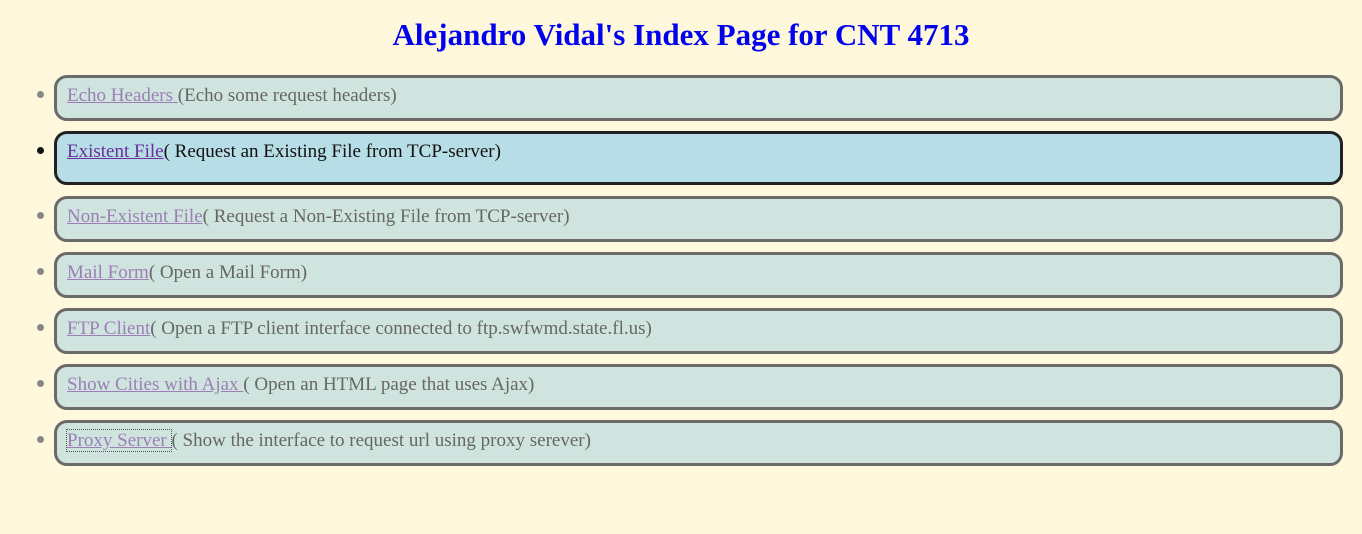  Describe the element at coordinates (287, 95) in the screenshot. I see `echo-headers-description: (Echo some request headers)` at that location.